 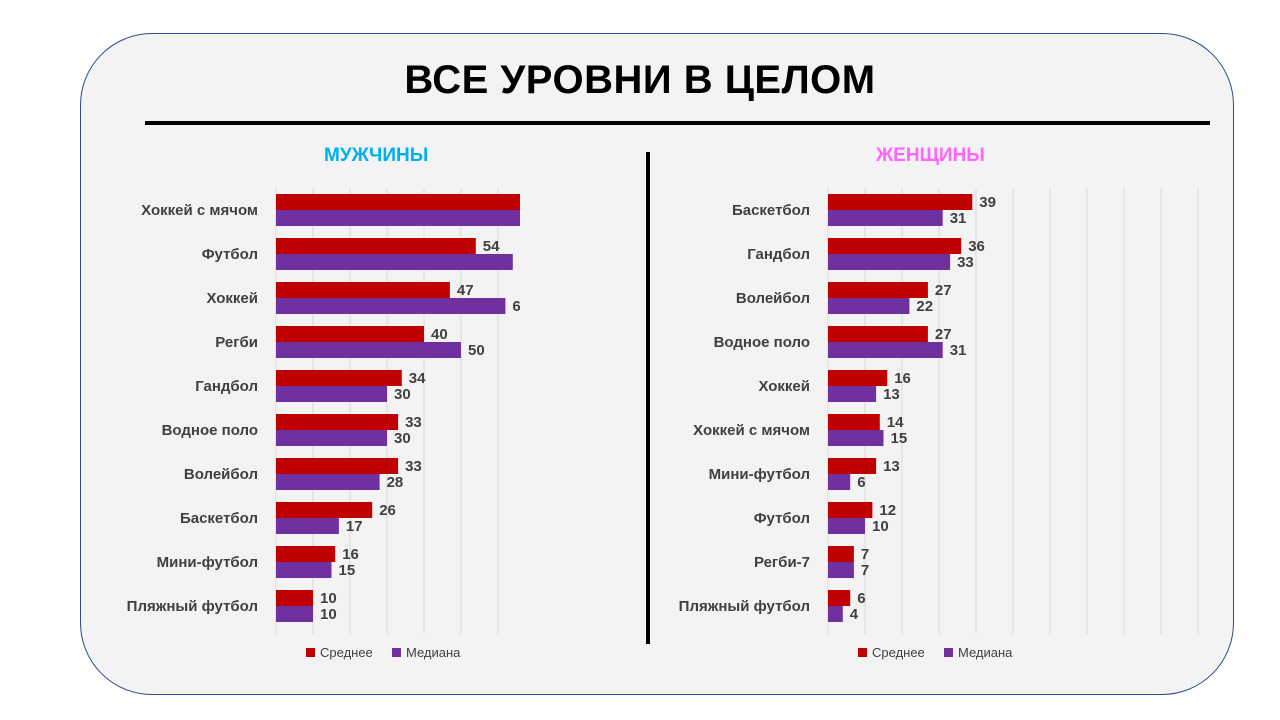 I want to click on title-underline, so click(x=677, y=123).